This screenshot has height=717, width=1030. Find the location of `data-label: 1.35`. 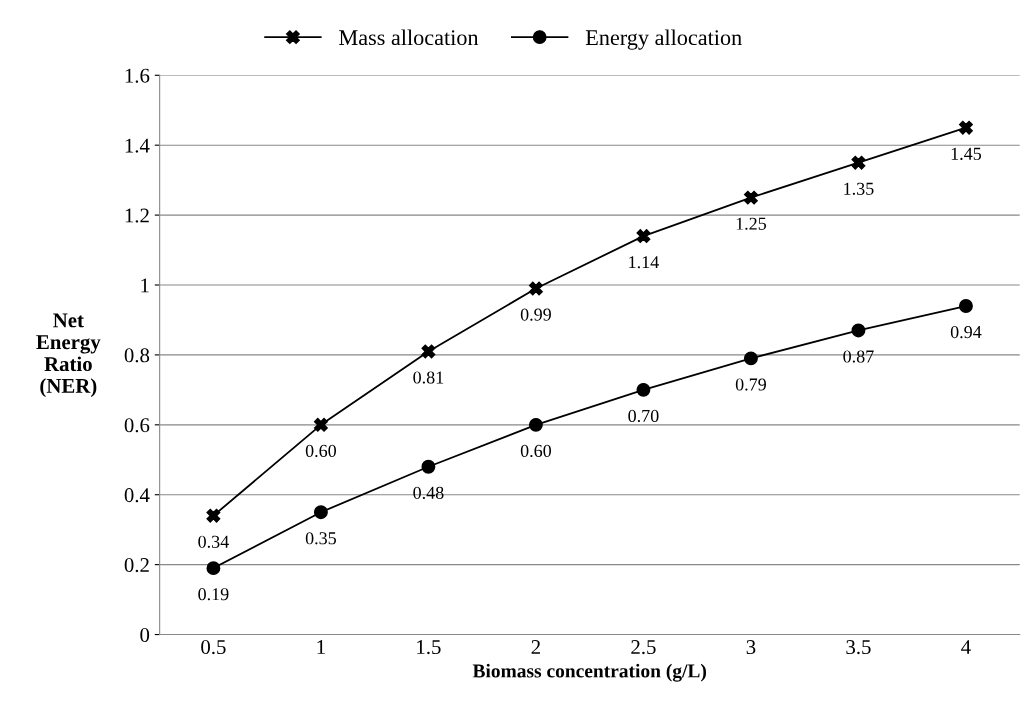

data-label: 1.35 is located at coordinates (859, 188).